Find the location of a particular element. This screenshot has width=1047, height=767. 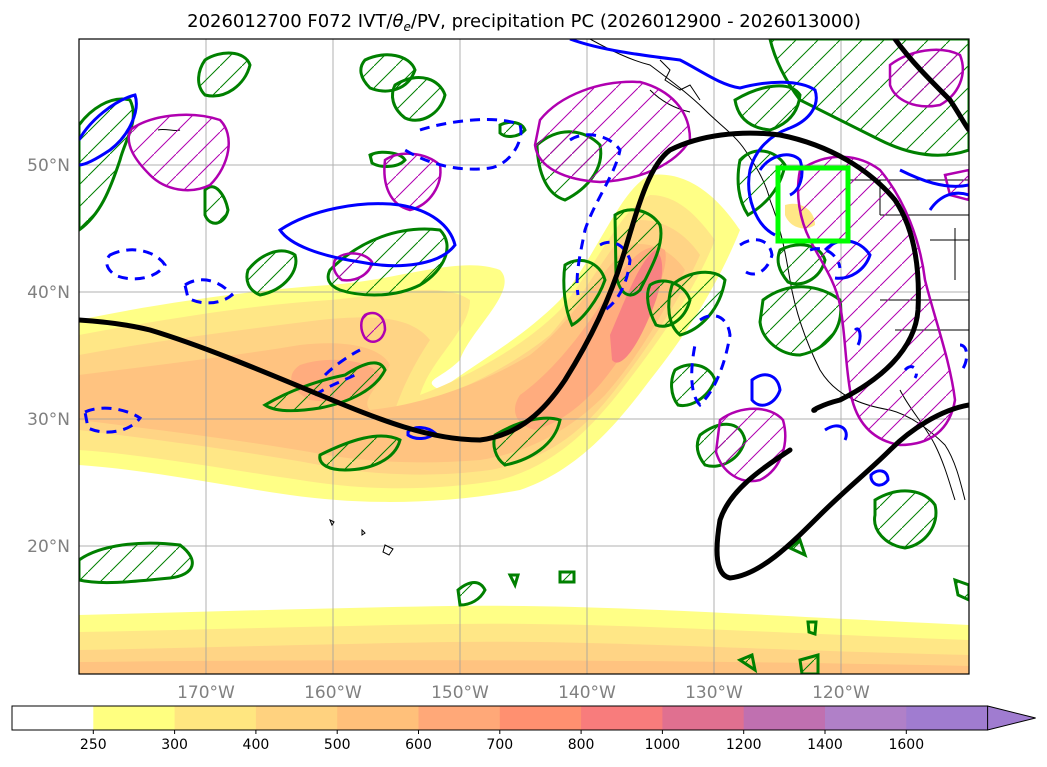

lat-label-40: 40°N is located at coordinates (48, 293).